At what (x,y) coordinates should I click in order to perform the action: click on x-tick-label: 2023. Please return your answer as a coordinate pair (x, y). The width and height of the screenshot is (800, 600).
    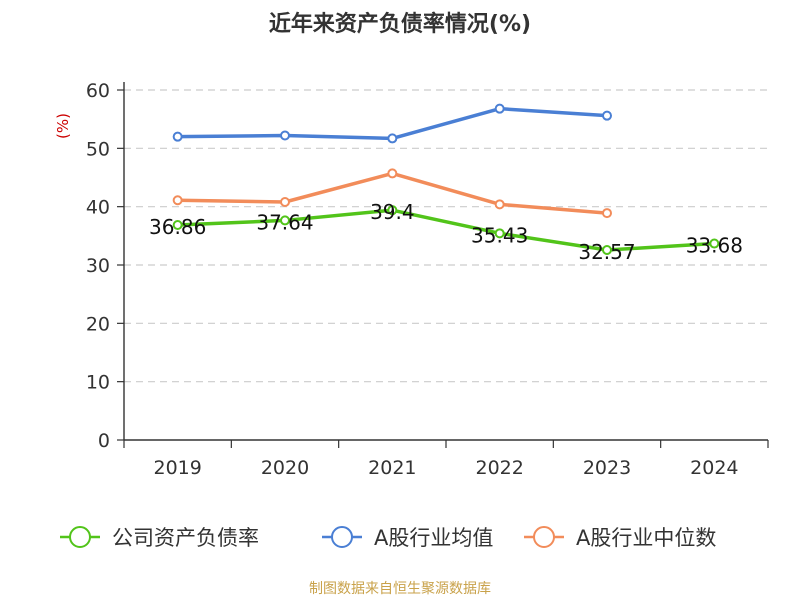
    Looking at the image, I should click on (607, 468).